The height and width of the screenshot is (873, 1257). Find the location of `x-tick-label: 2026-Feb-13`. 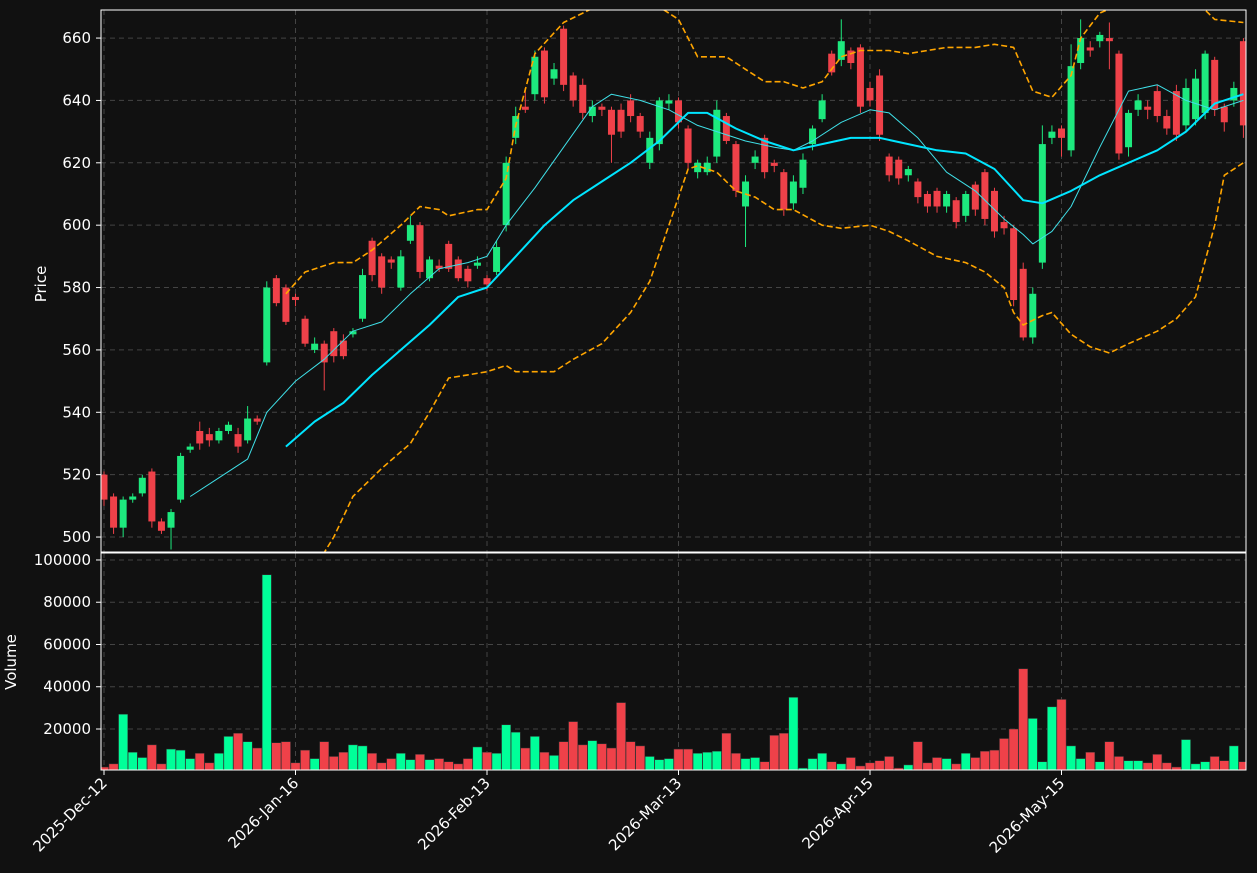

x-tick-label: 2026-Feb-13 is located at coordinates (454, 814).